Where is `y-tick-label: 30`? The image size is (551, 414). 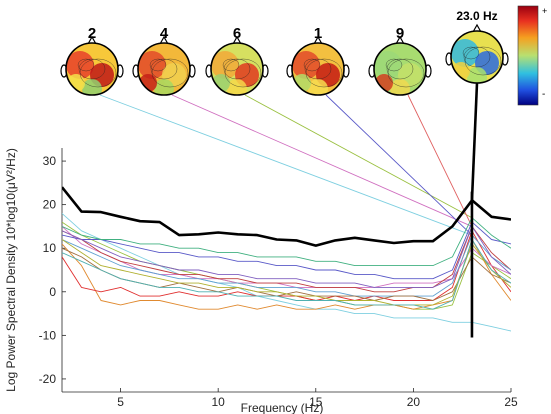 y-tick-label: 30 is located at coordinates (50, 161).